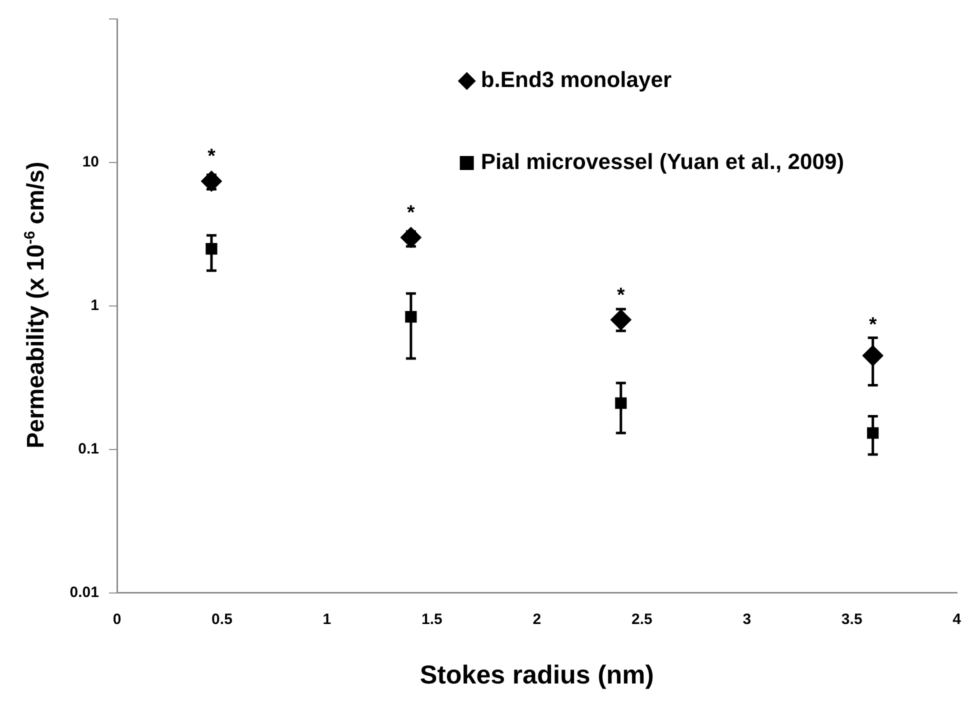 Image resolution: width=971 pixels, height=704 pixels. Describe the element at coordinates (117, 619) in the screenshot. I see `x-tick-label: 0` at that location.